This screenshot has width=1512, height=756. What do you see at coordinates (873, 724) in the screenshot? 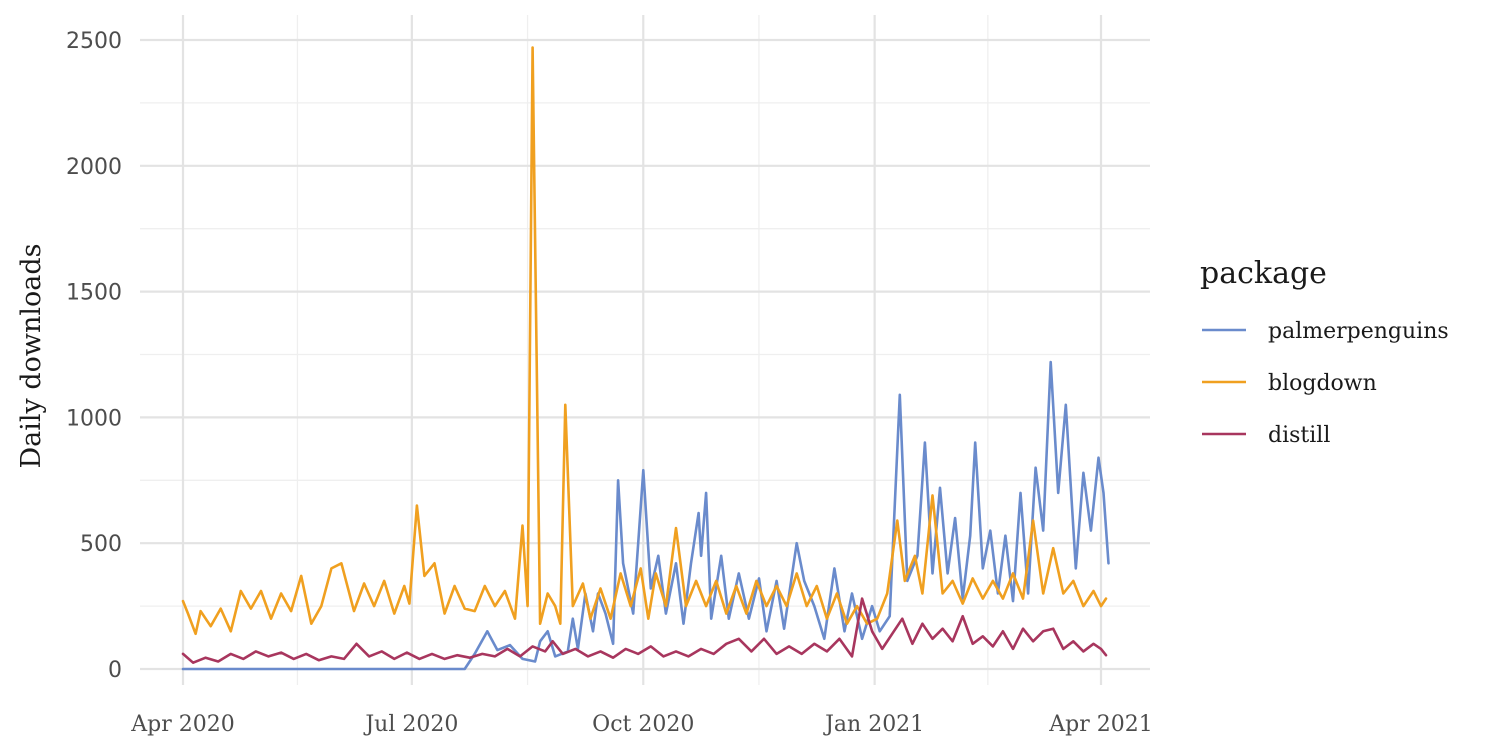
I see `x-tick-label: Jan 2021` at bounding box center [873, 724].